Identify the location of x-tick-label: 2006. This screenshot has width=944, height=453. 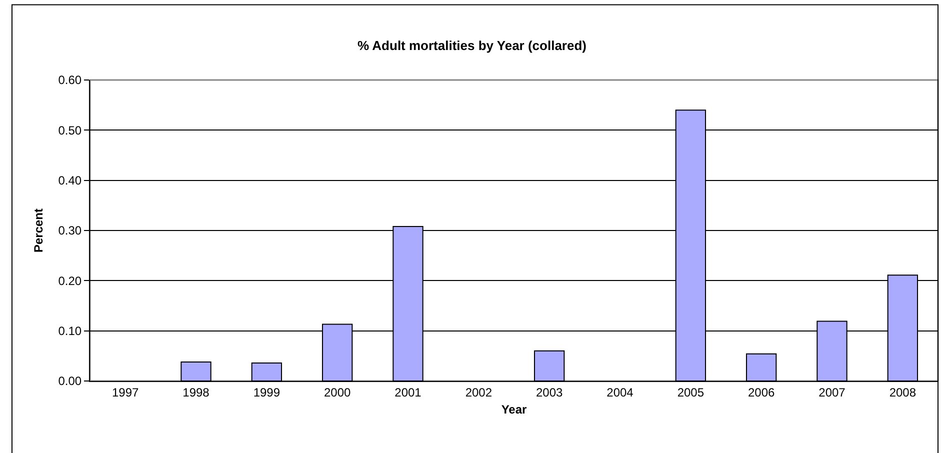
(761, 392).